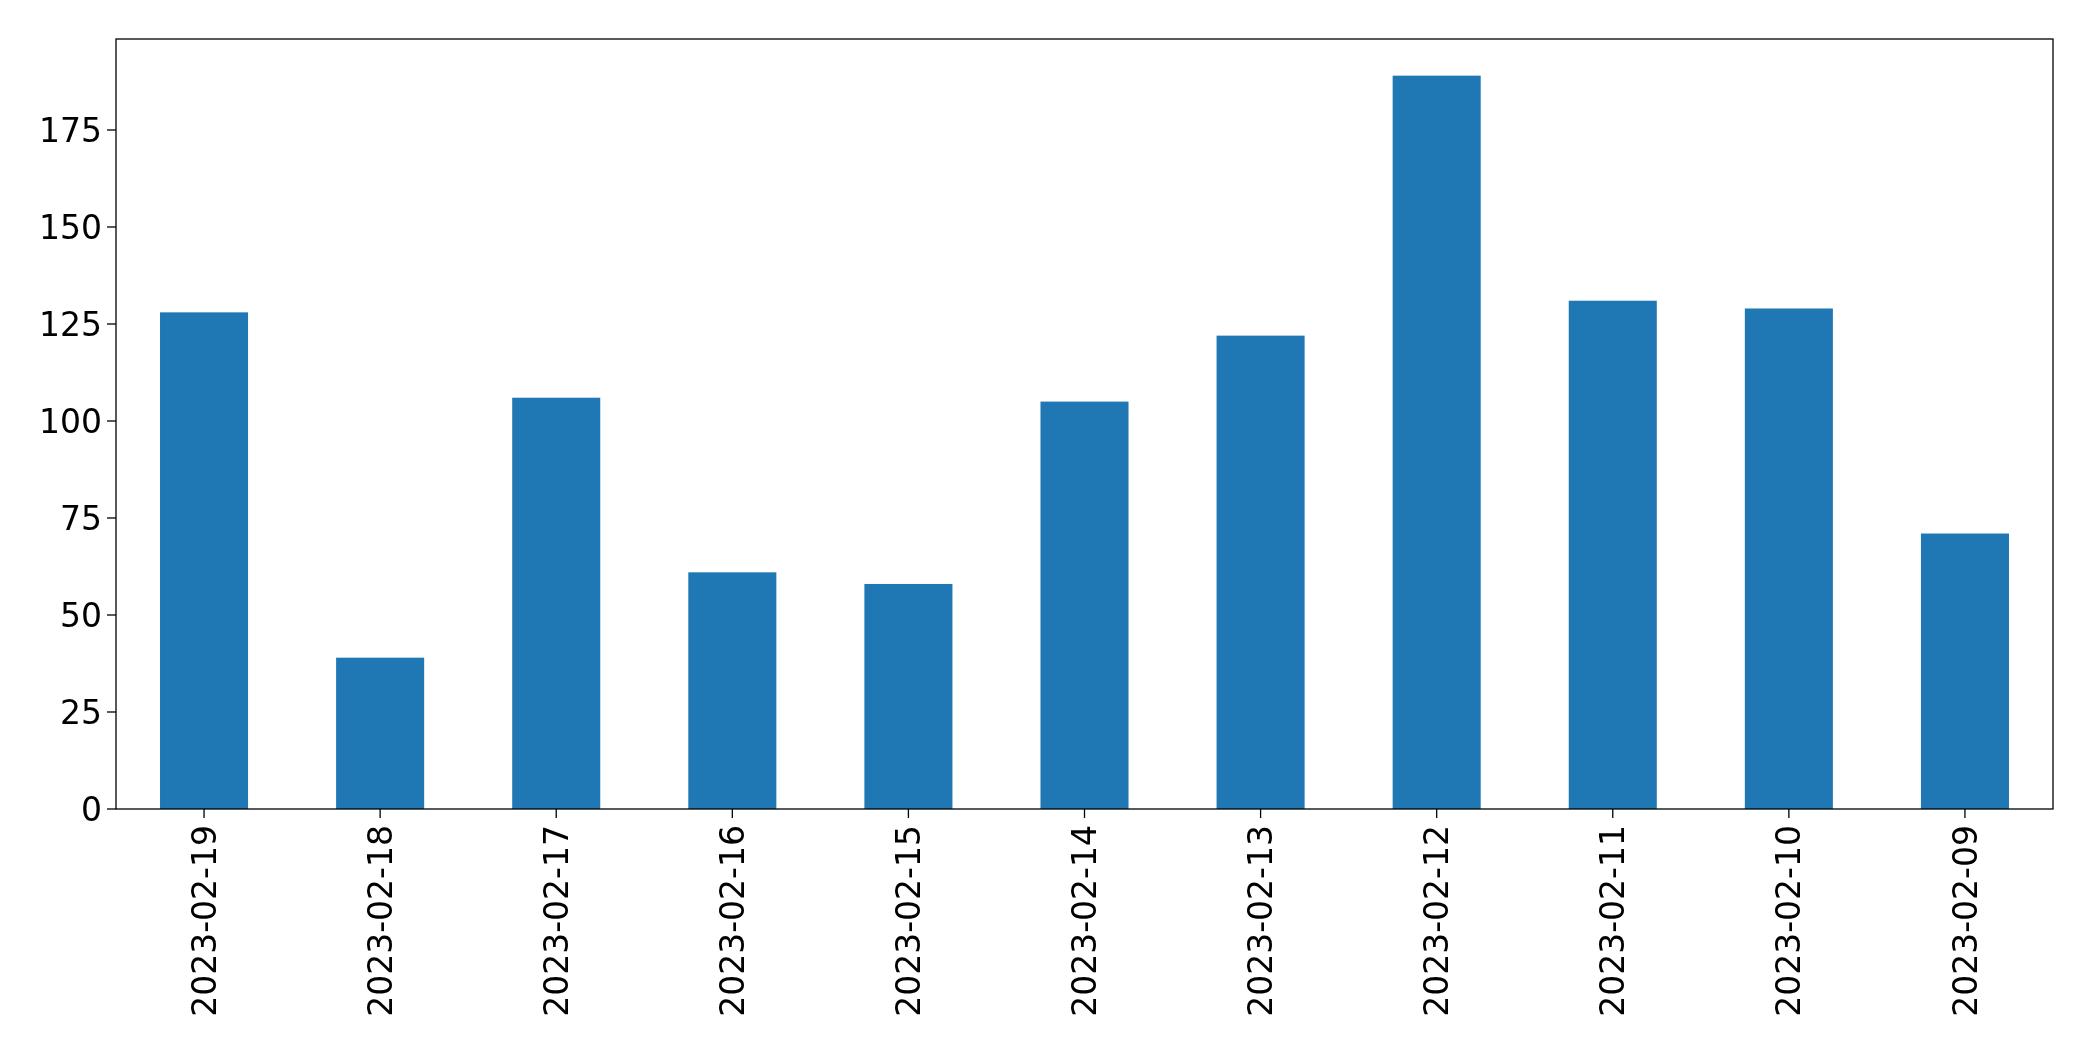 This screenshot has width=2093, height=1061. I want to click on x-tick-label: 2023-02-10, so click(1789, 921).